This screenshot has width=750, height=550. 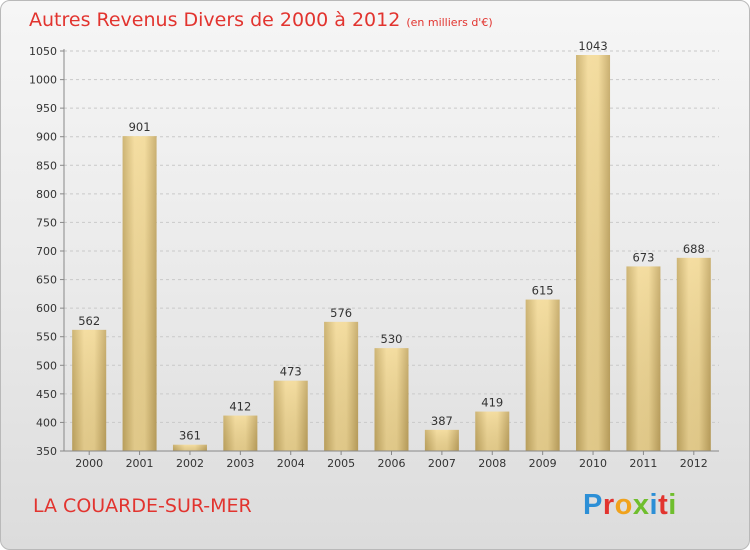 I want to click on bar-shade-2004, so click(x=290, y=415).